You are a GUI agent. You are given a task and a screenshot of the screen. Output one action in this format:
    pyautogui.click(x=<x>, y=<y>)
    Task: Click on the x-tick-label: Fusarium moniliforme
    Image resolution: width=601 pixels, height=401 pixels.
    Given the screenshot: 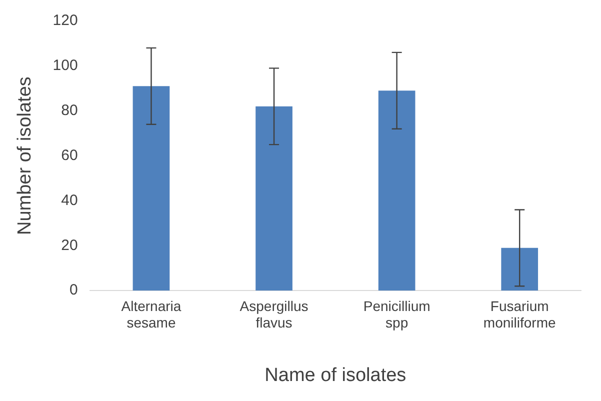 What is the action you would take?
    pyautogui.click(x=519, y=314)
    